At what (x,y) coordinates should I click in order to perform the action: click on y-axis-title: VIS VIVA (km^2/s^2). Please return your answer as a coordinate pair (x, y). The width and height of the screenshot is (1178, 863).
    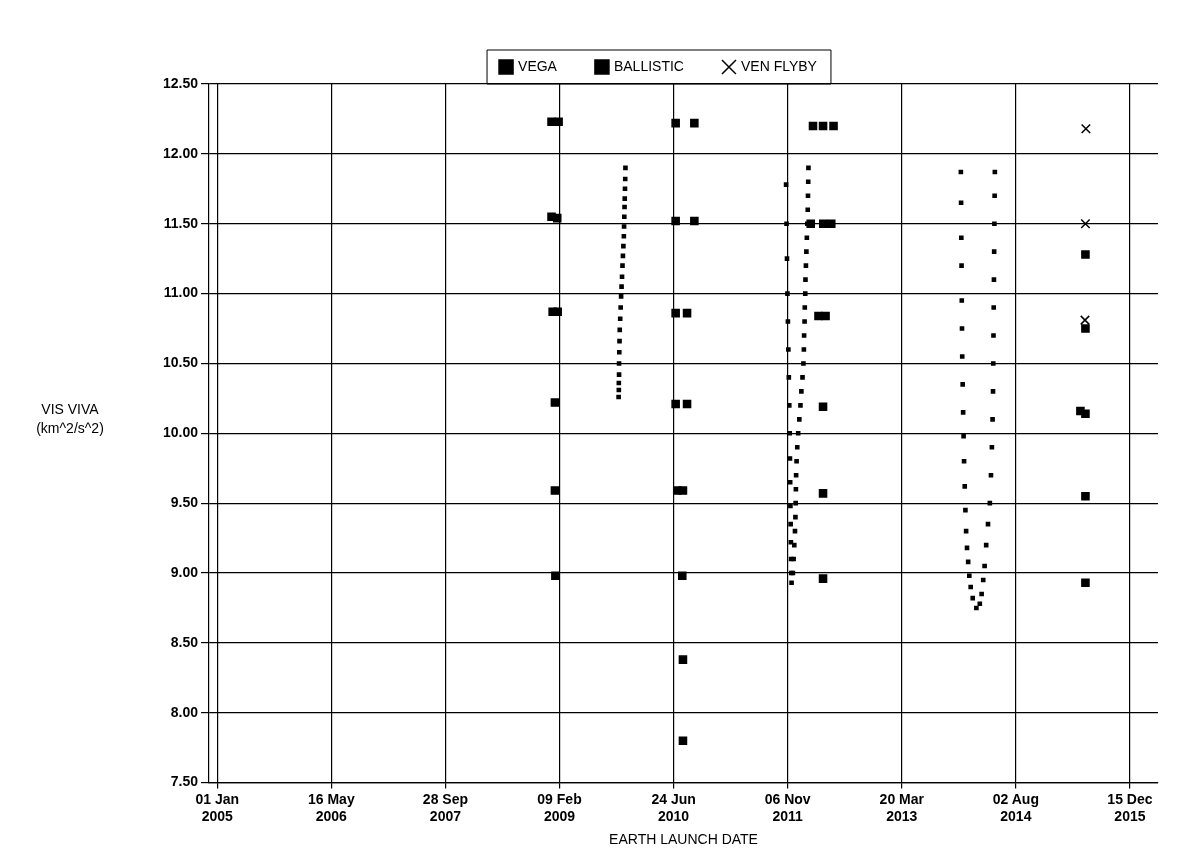
    Looking at the image, I should click on (70, 419).